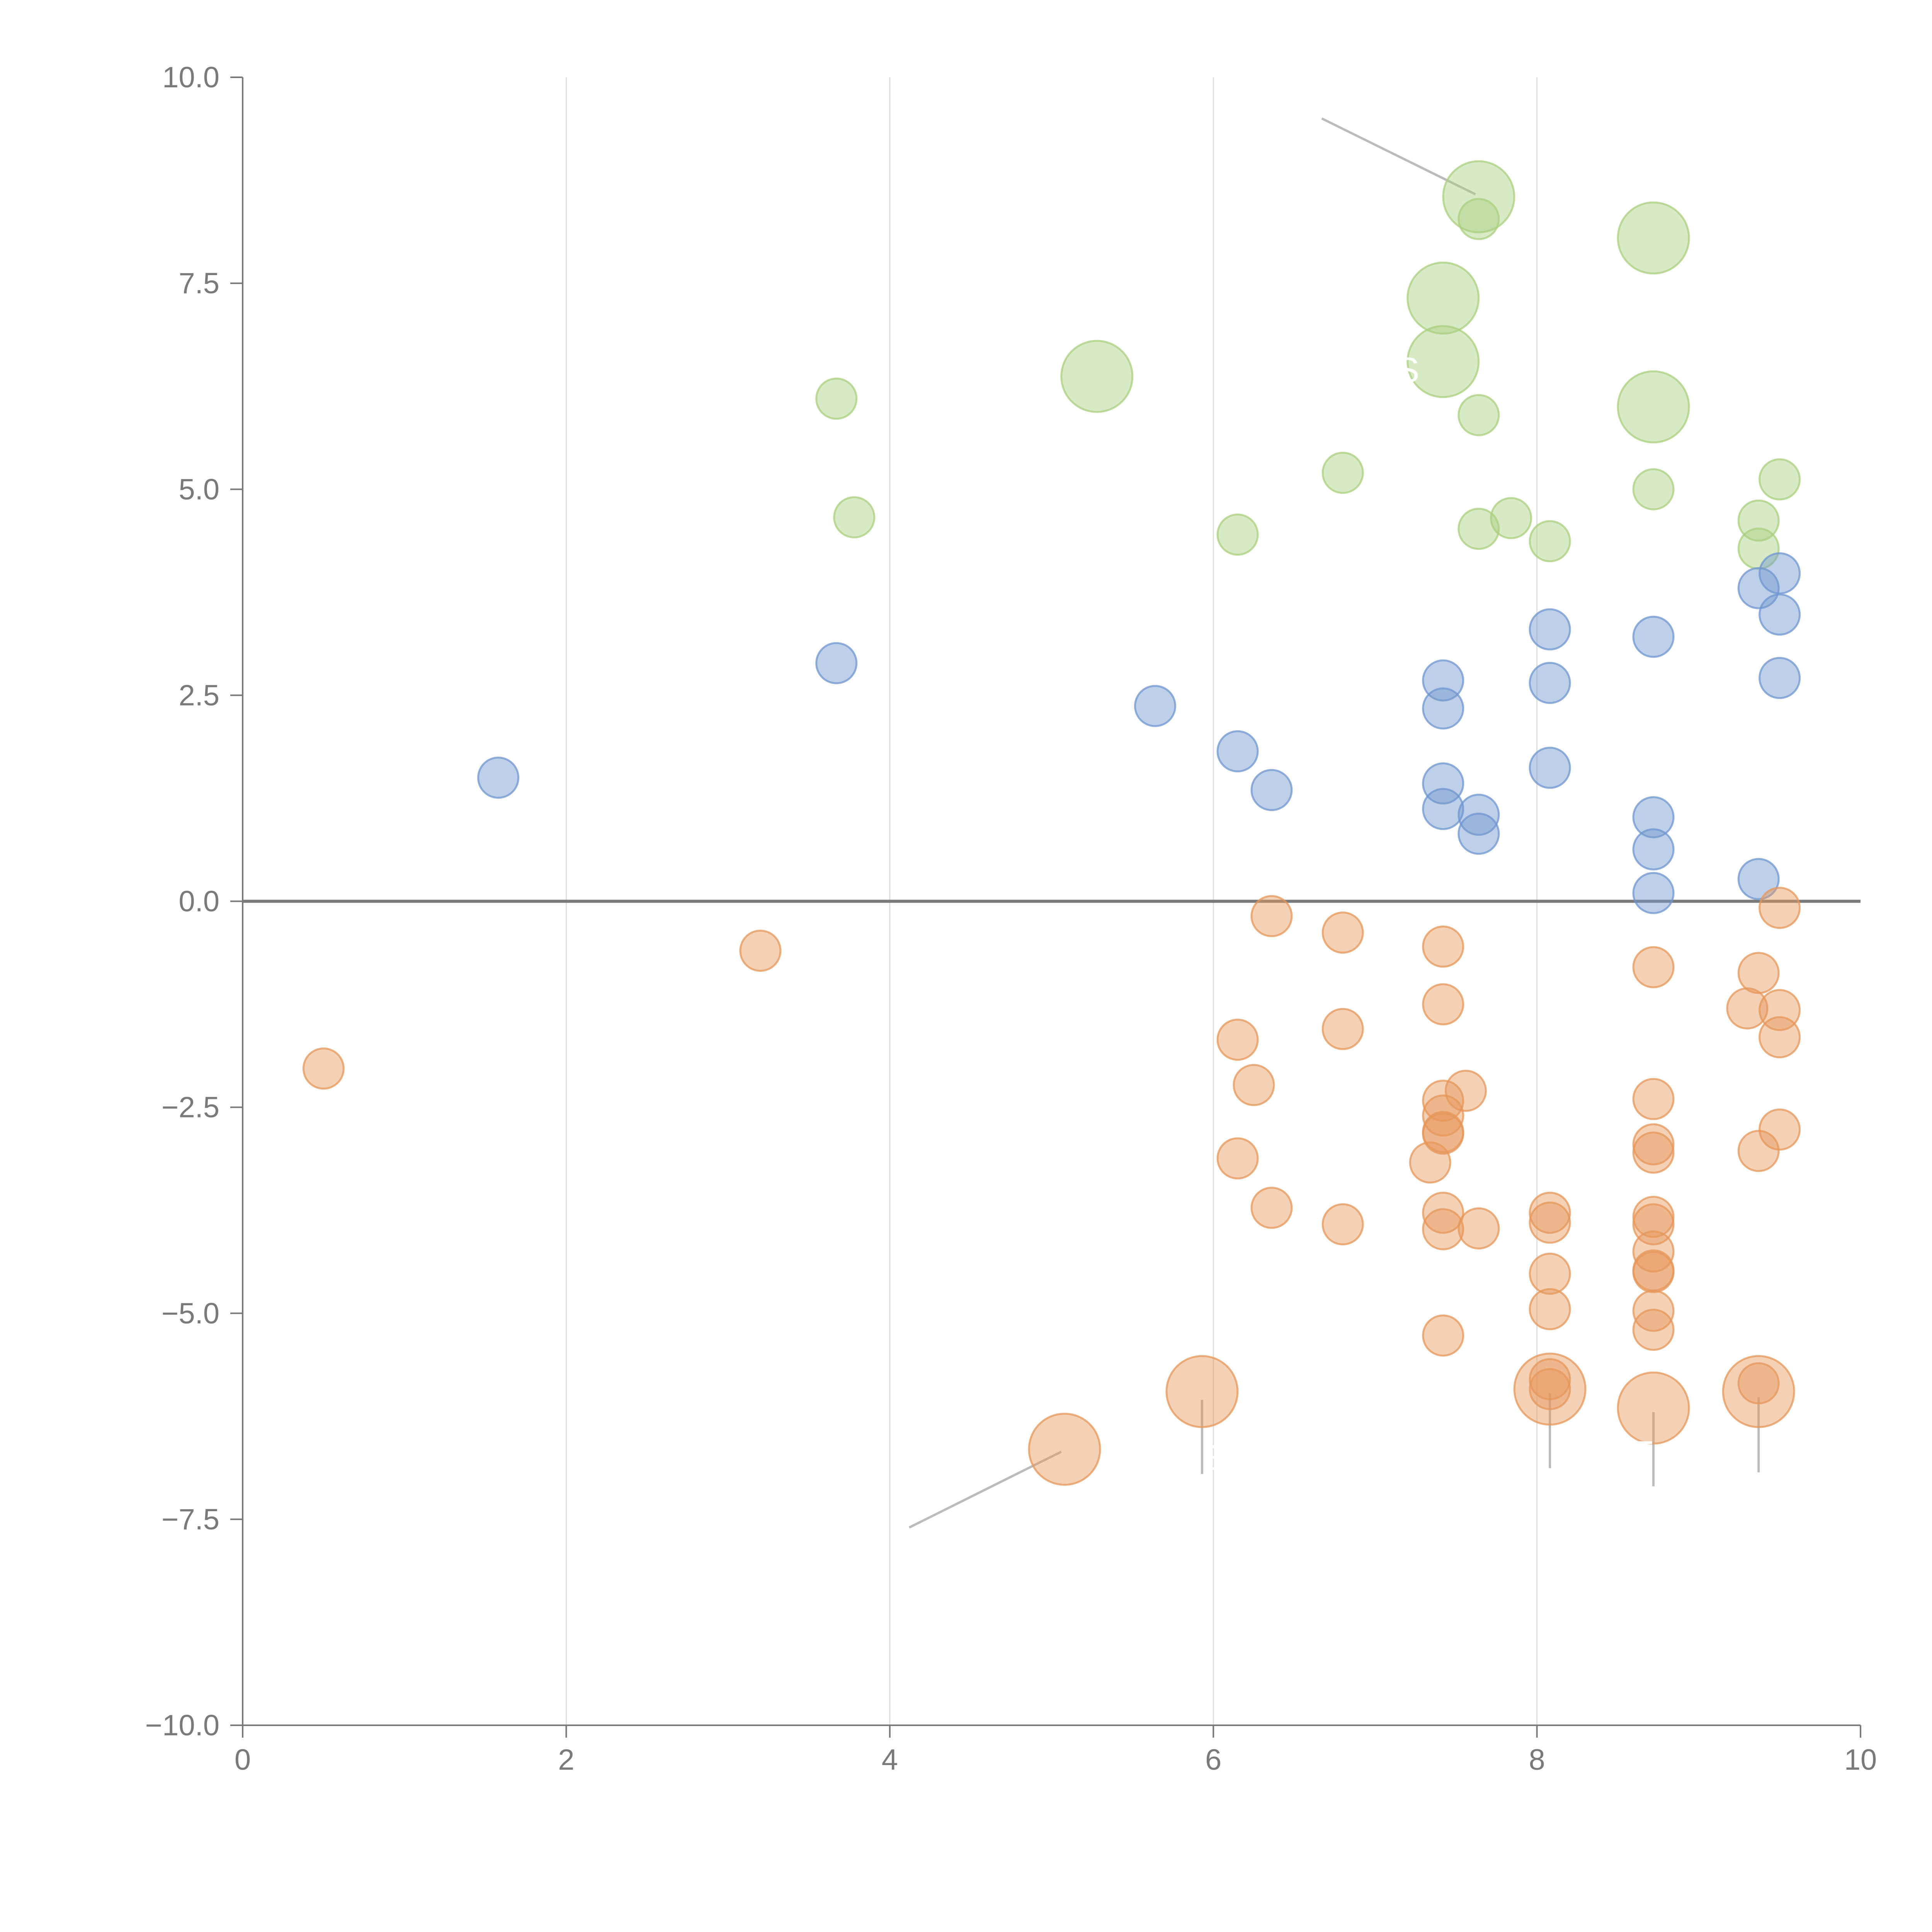 The height and width of the screenshot is (1932, 1932). I want to click on annotation-label: S, so click(1407, 370).